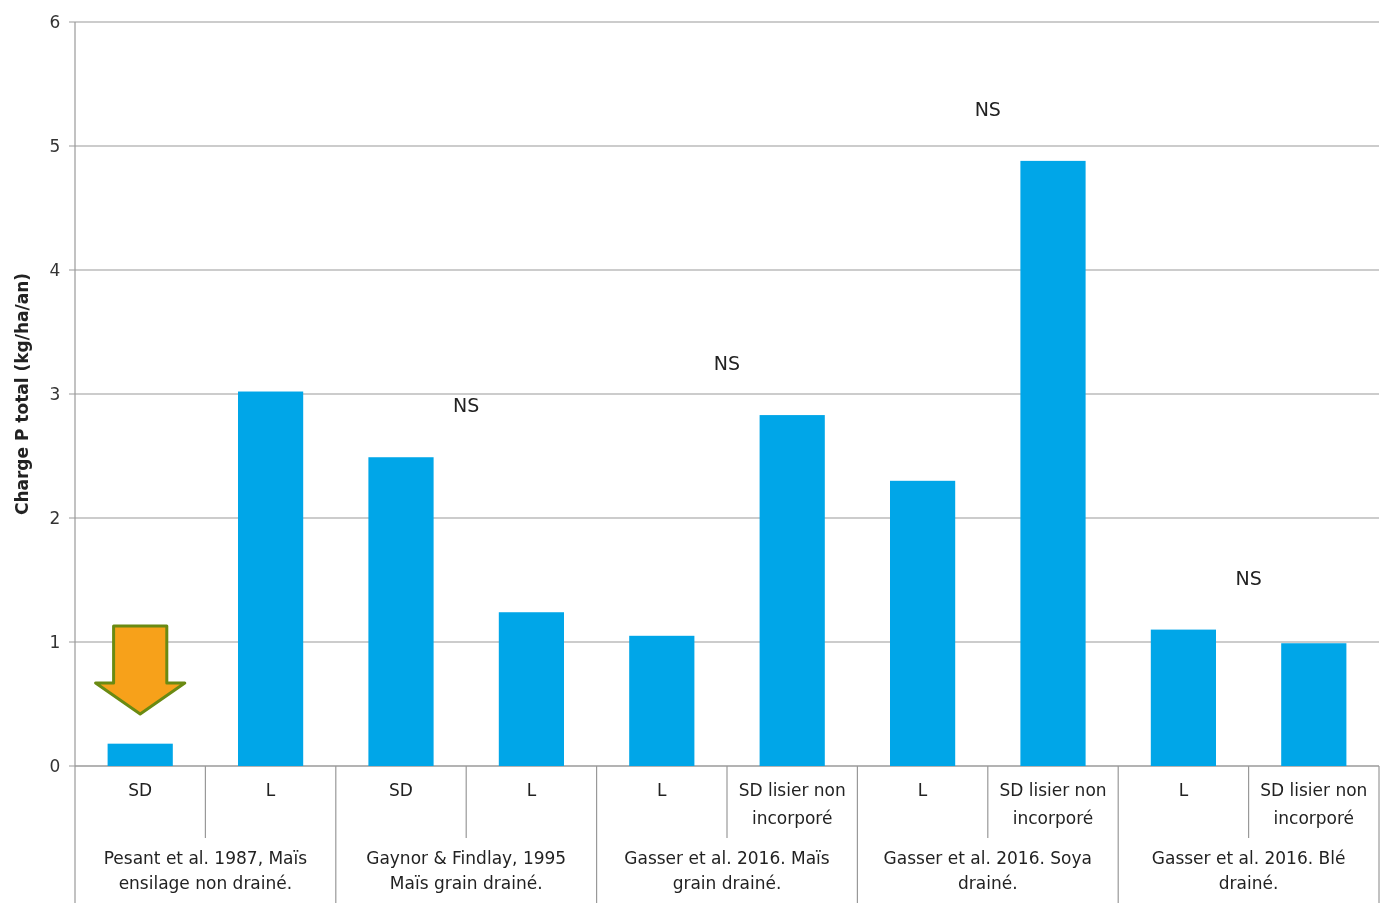  What do you see at coordinates (55, 393) in the screenshot?
I see `y-tick-label: 3` at bounding box center [55, 393].